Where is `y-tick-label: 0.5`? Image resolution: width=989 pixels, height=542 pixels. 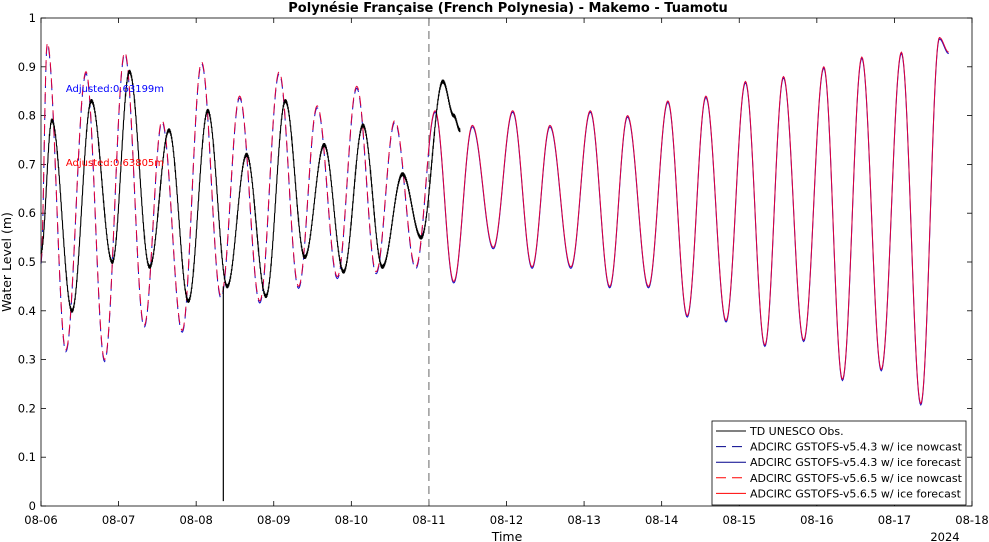
y-tick-label: 0.5 is located at coordinates (27, 262).